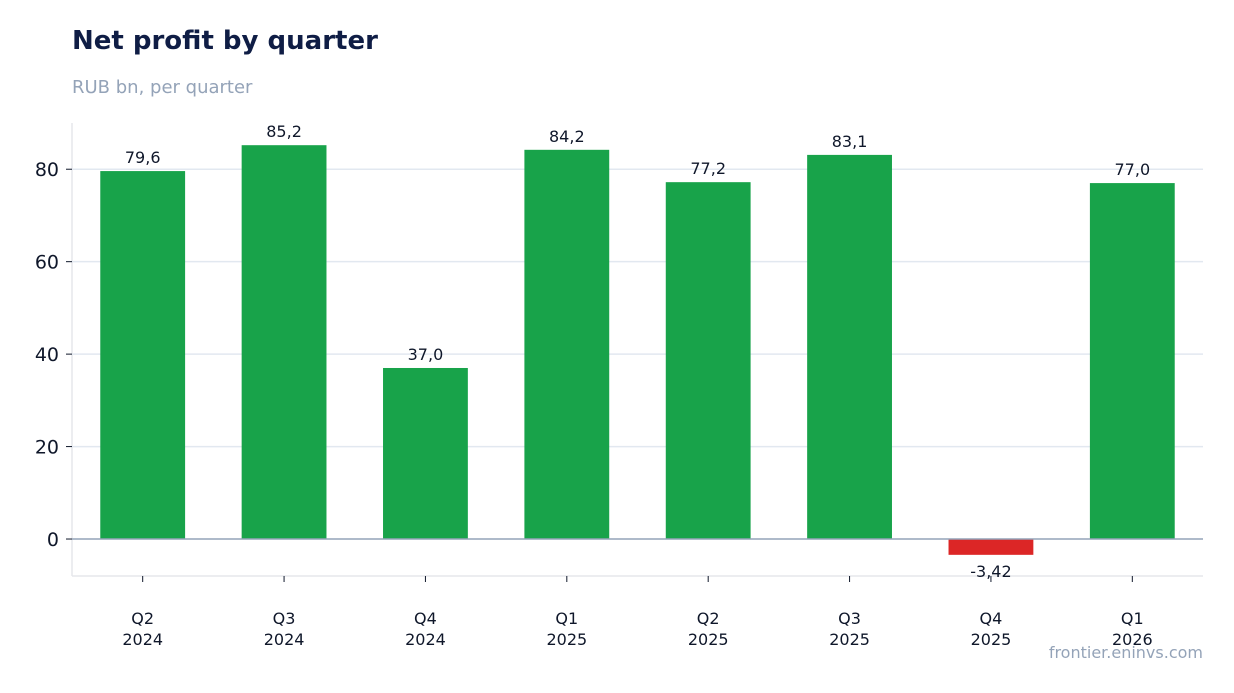 The height and width of the screenshot is (693, 1234). Describe the element at coordinates (567, 136) in the screenshot. I see `data-label: 84,2` at that location.